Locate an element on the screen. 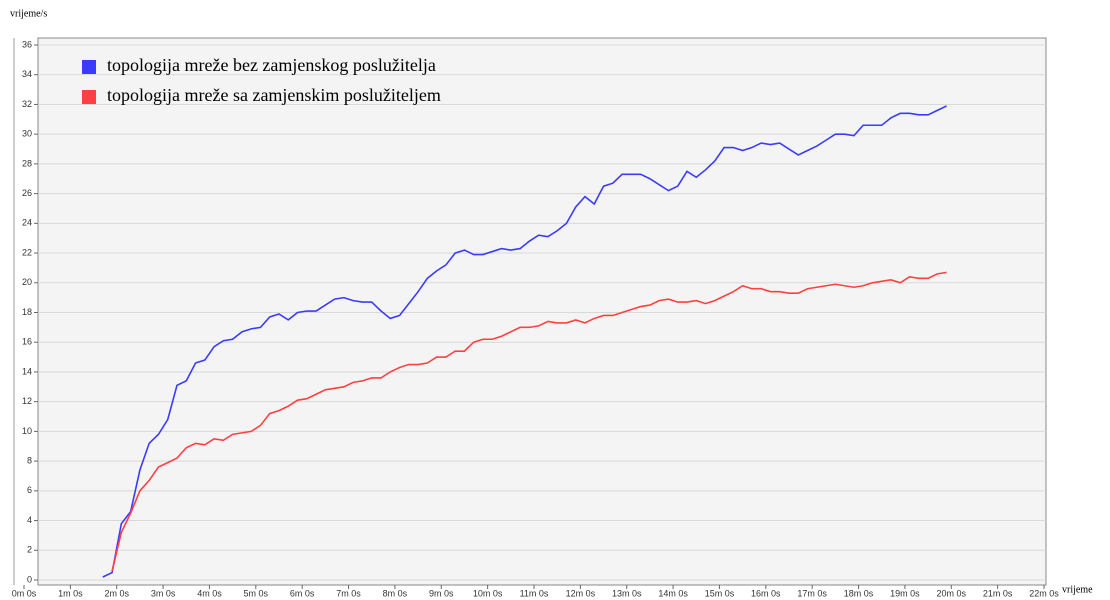 Image resolution: width=1110 pixels, height=600 pixels. x-tick-label: 0m 0s is located at coordinates (24, 593).